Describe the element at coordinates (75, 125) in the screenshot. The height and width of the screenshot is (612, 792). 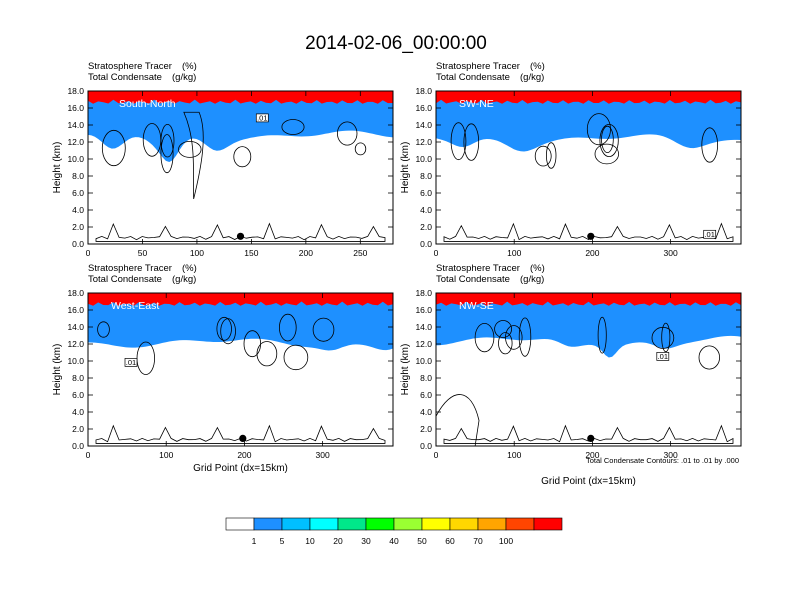
I see `y-tick-label: 14.0` at that location.